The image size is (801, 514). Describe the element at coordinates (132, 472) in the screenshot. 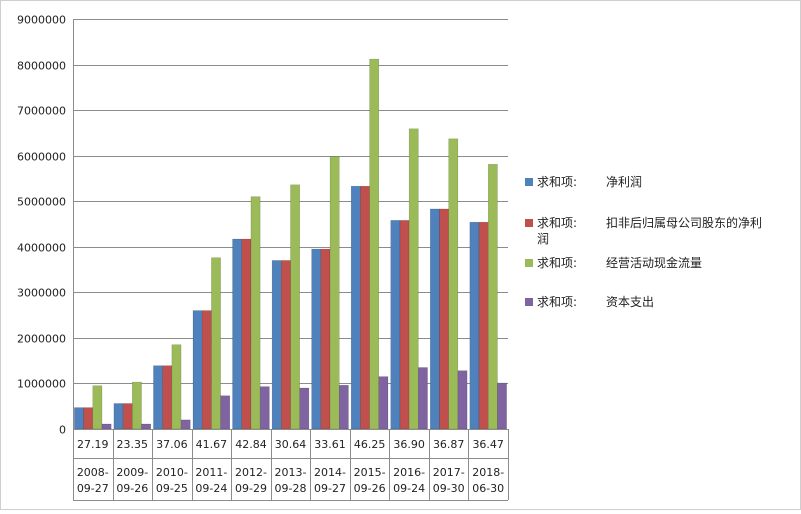

I see `category-date-label: 2009-` at that location.